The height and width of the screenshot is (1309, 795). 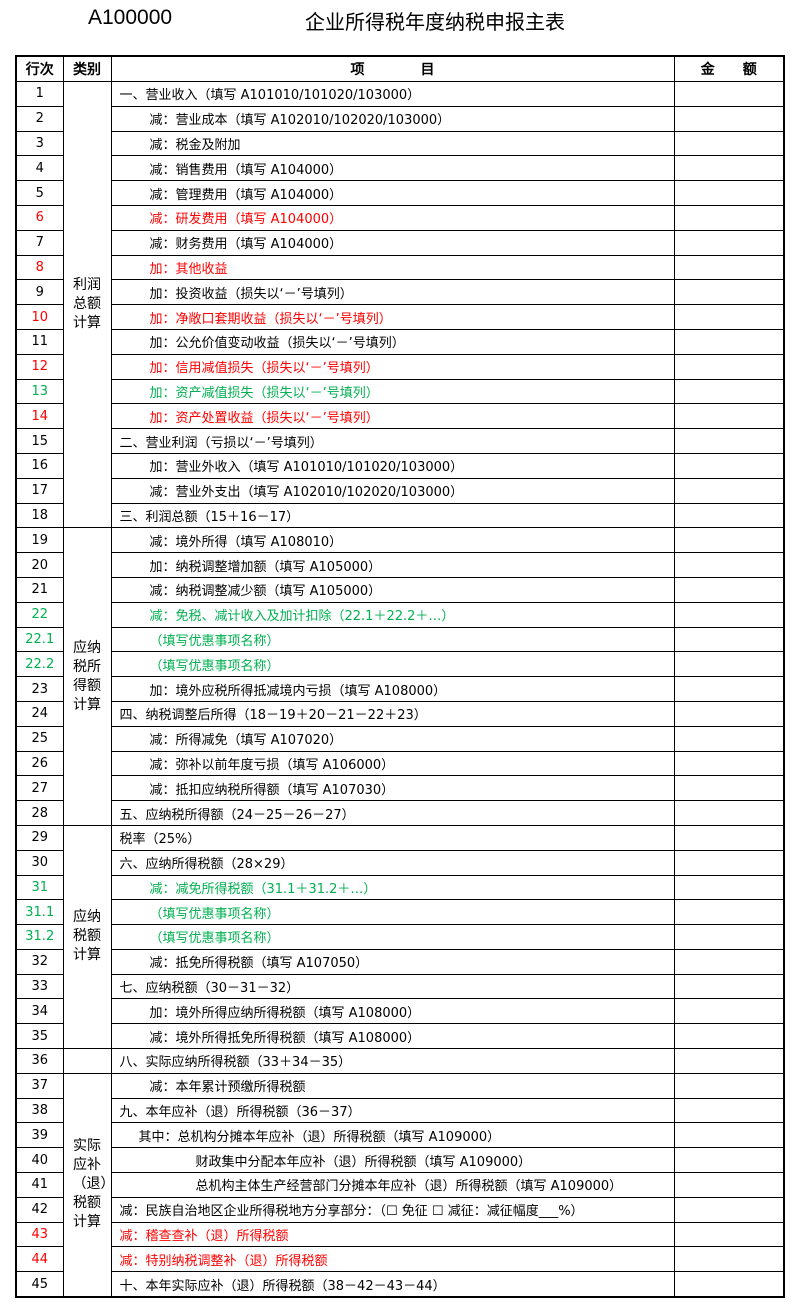 What do you see at coordinates (400, 912) in the screenshot?
I see `table-row: 31.1 （填写优惠事项名称）` at bounding box center [400, 912].